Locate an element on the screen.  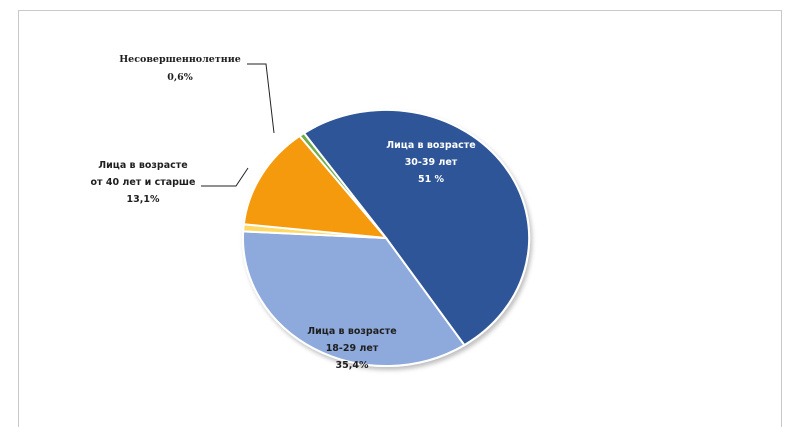
label-30-39-value: 51 % is located at coordinates (431, 179).